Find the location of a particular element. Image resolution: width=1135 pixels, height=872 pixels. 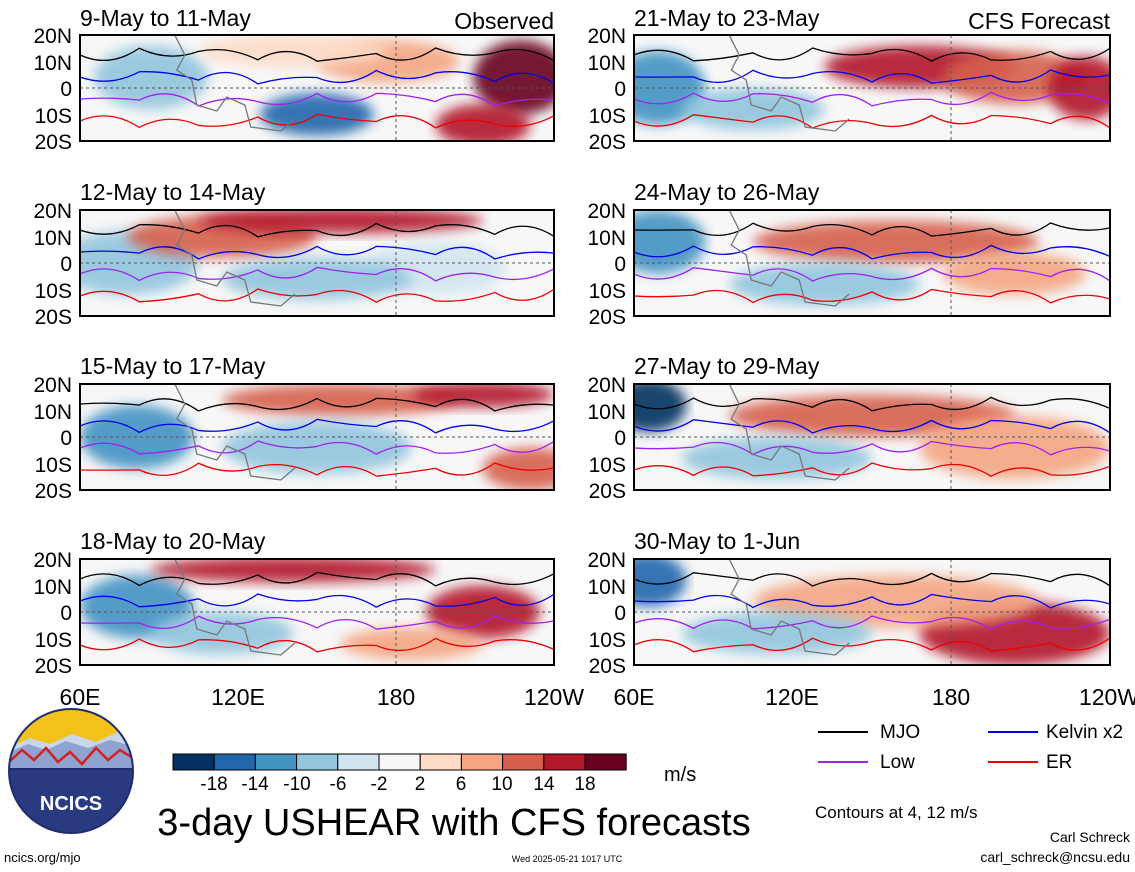

panel-6: 27-May to 29-May is located at coordinates (872, 422).